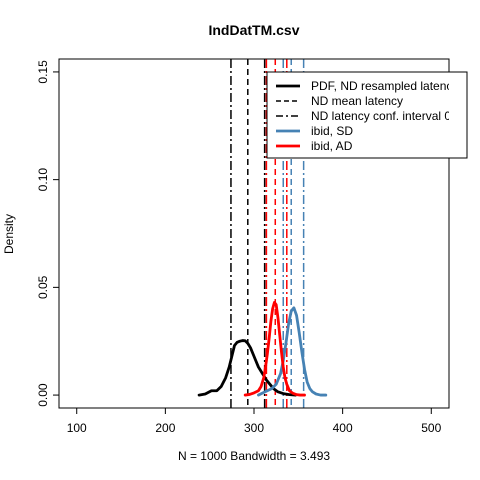 This screenshot has width=480, height=480. Describe the element at coordinates (254, 456) in the screenshot. I see `x-axis-label: N = 1000 Bandwidth = 3.493` at that location.